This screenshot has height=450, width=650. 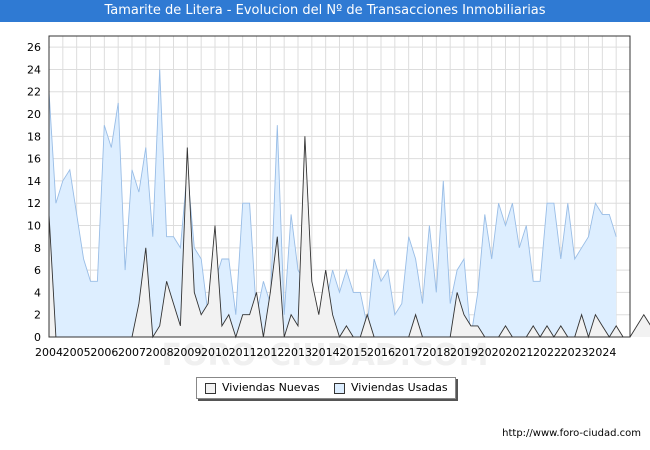 I want to click on x-tick-label: 2016, so click(x=381, y=352).